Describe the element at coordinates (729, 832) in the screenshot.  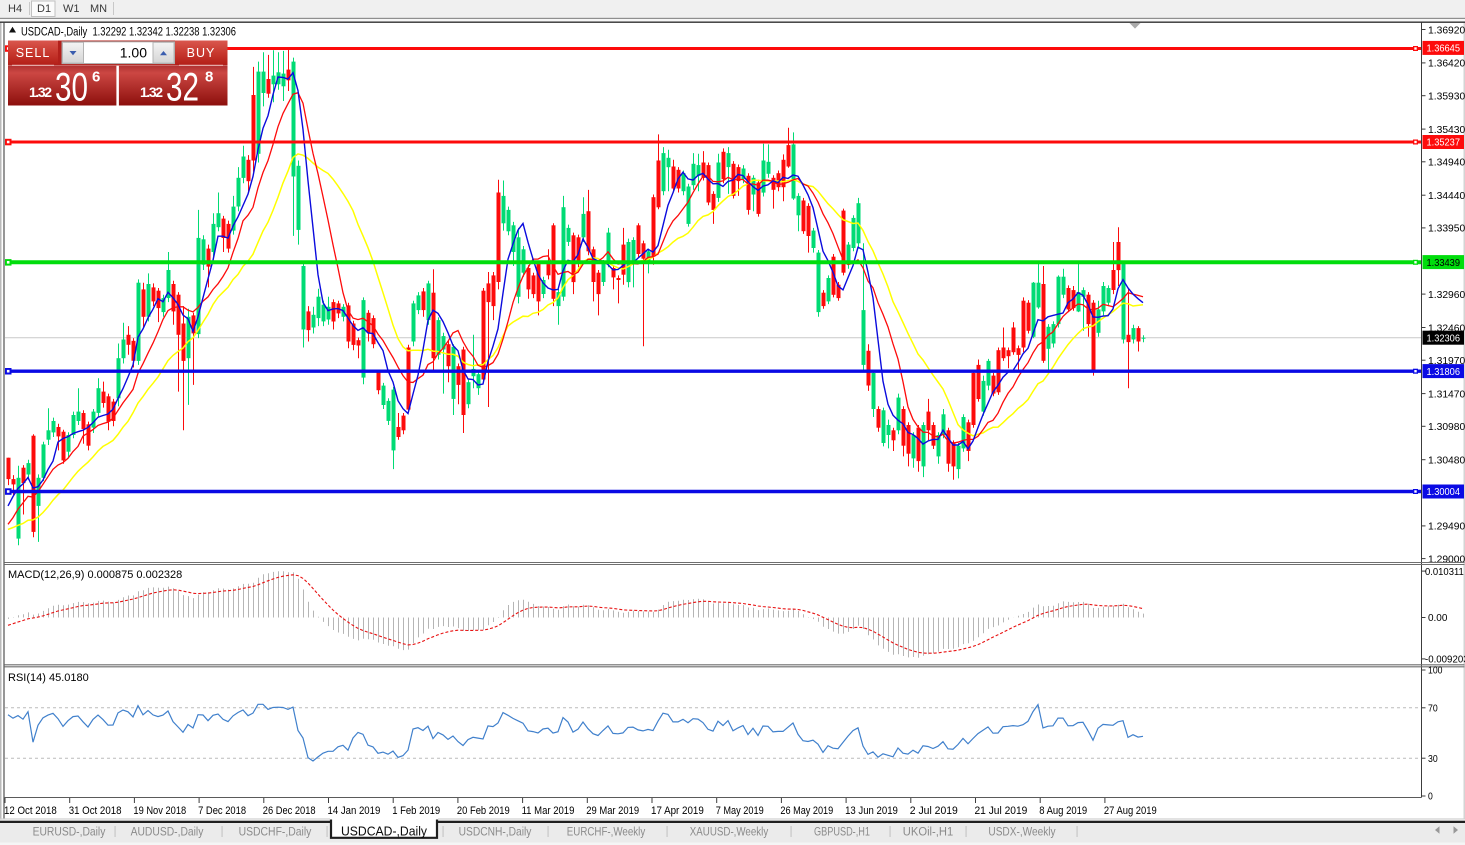
I see `svg-text: XAUUSD-,Weekly` at that location.